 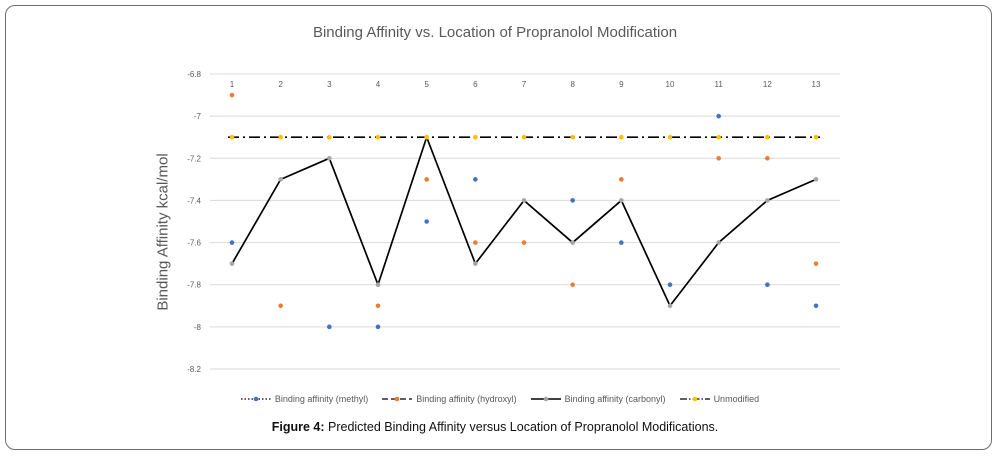 I want to click on legend-item-methyl: Binding affinity (methyl), so click(x=304, y=399).